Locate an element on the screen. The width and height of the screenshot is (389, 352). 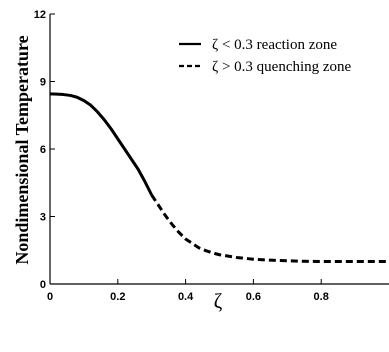
y-tick-label: 6 is located at coordinates (43, 150).